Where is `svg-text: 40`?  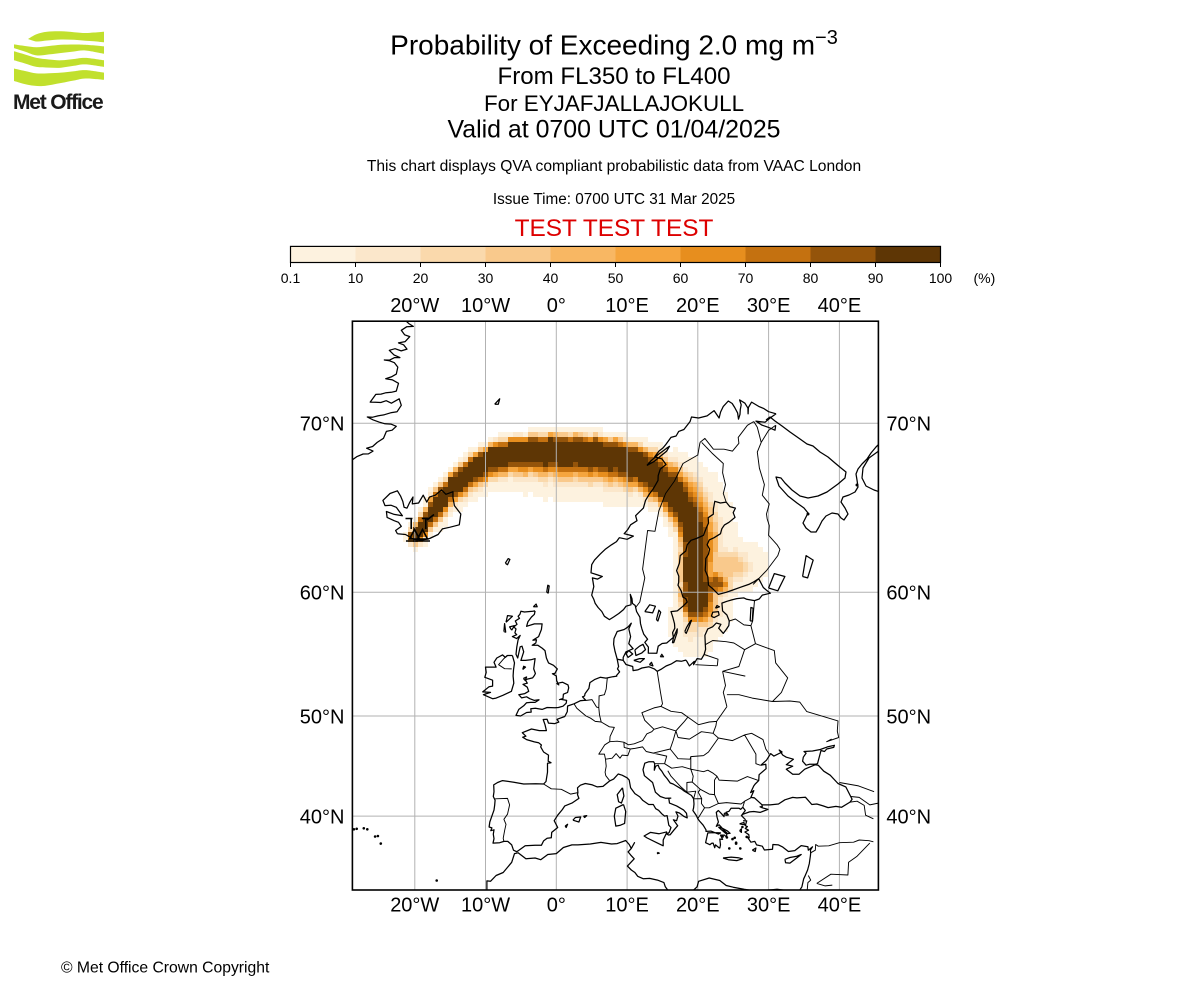
svg-text: 40 is located at coordinates (551, 278).